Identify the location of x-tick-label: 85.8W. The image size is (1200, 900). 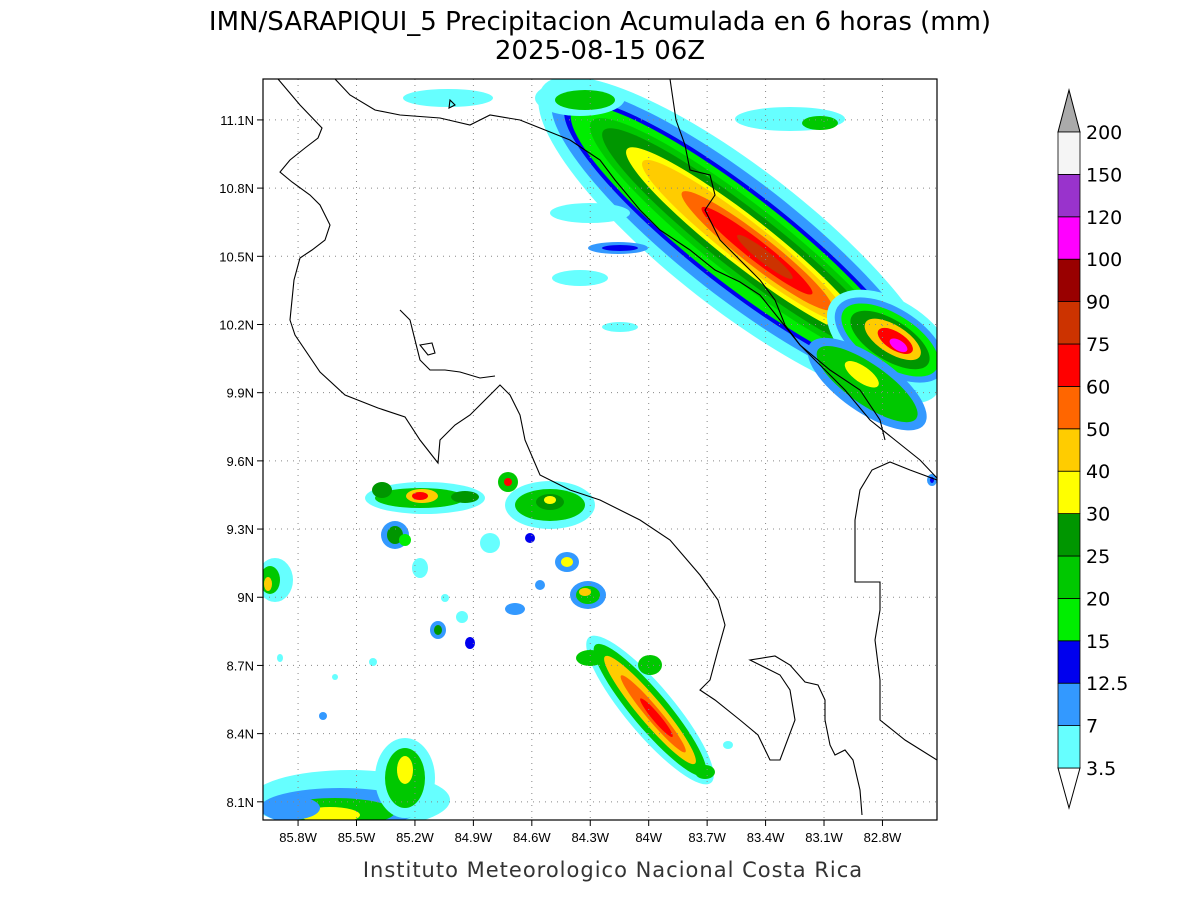
(298, 837).